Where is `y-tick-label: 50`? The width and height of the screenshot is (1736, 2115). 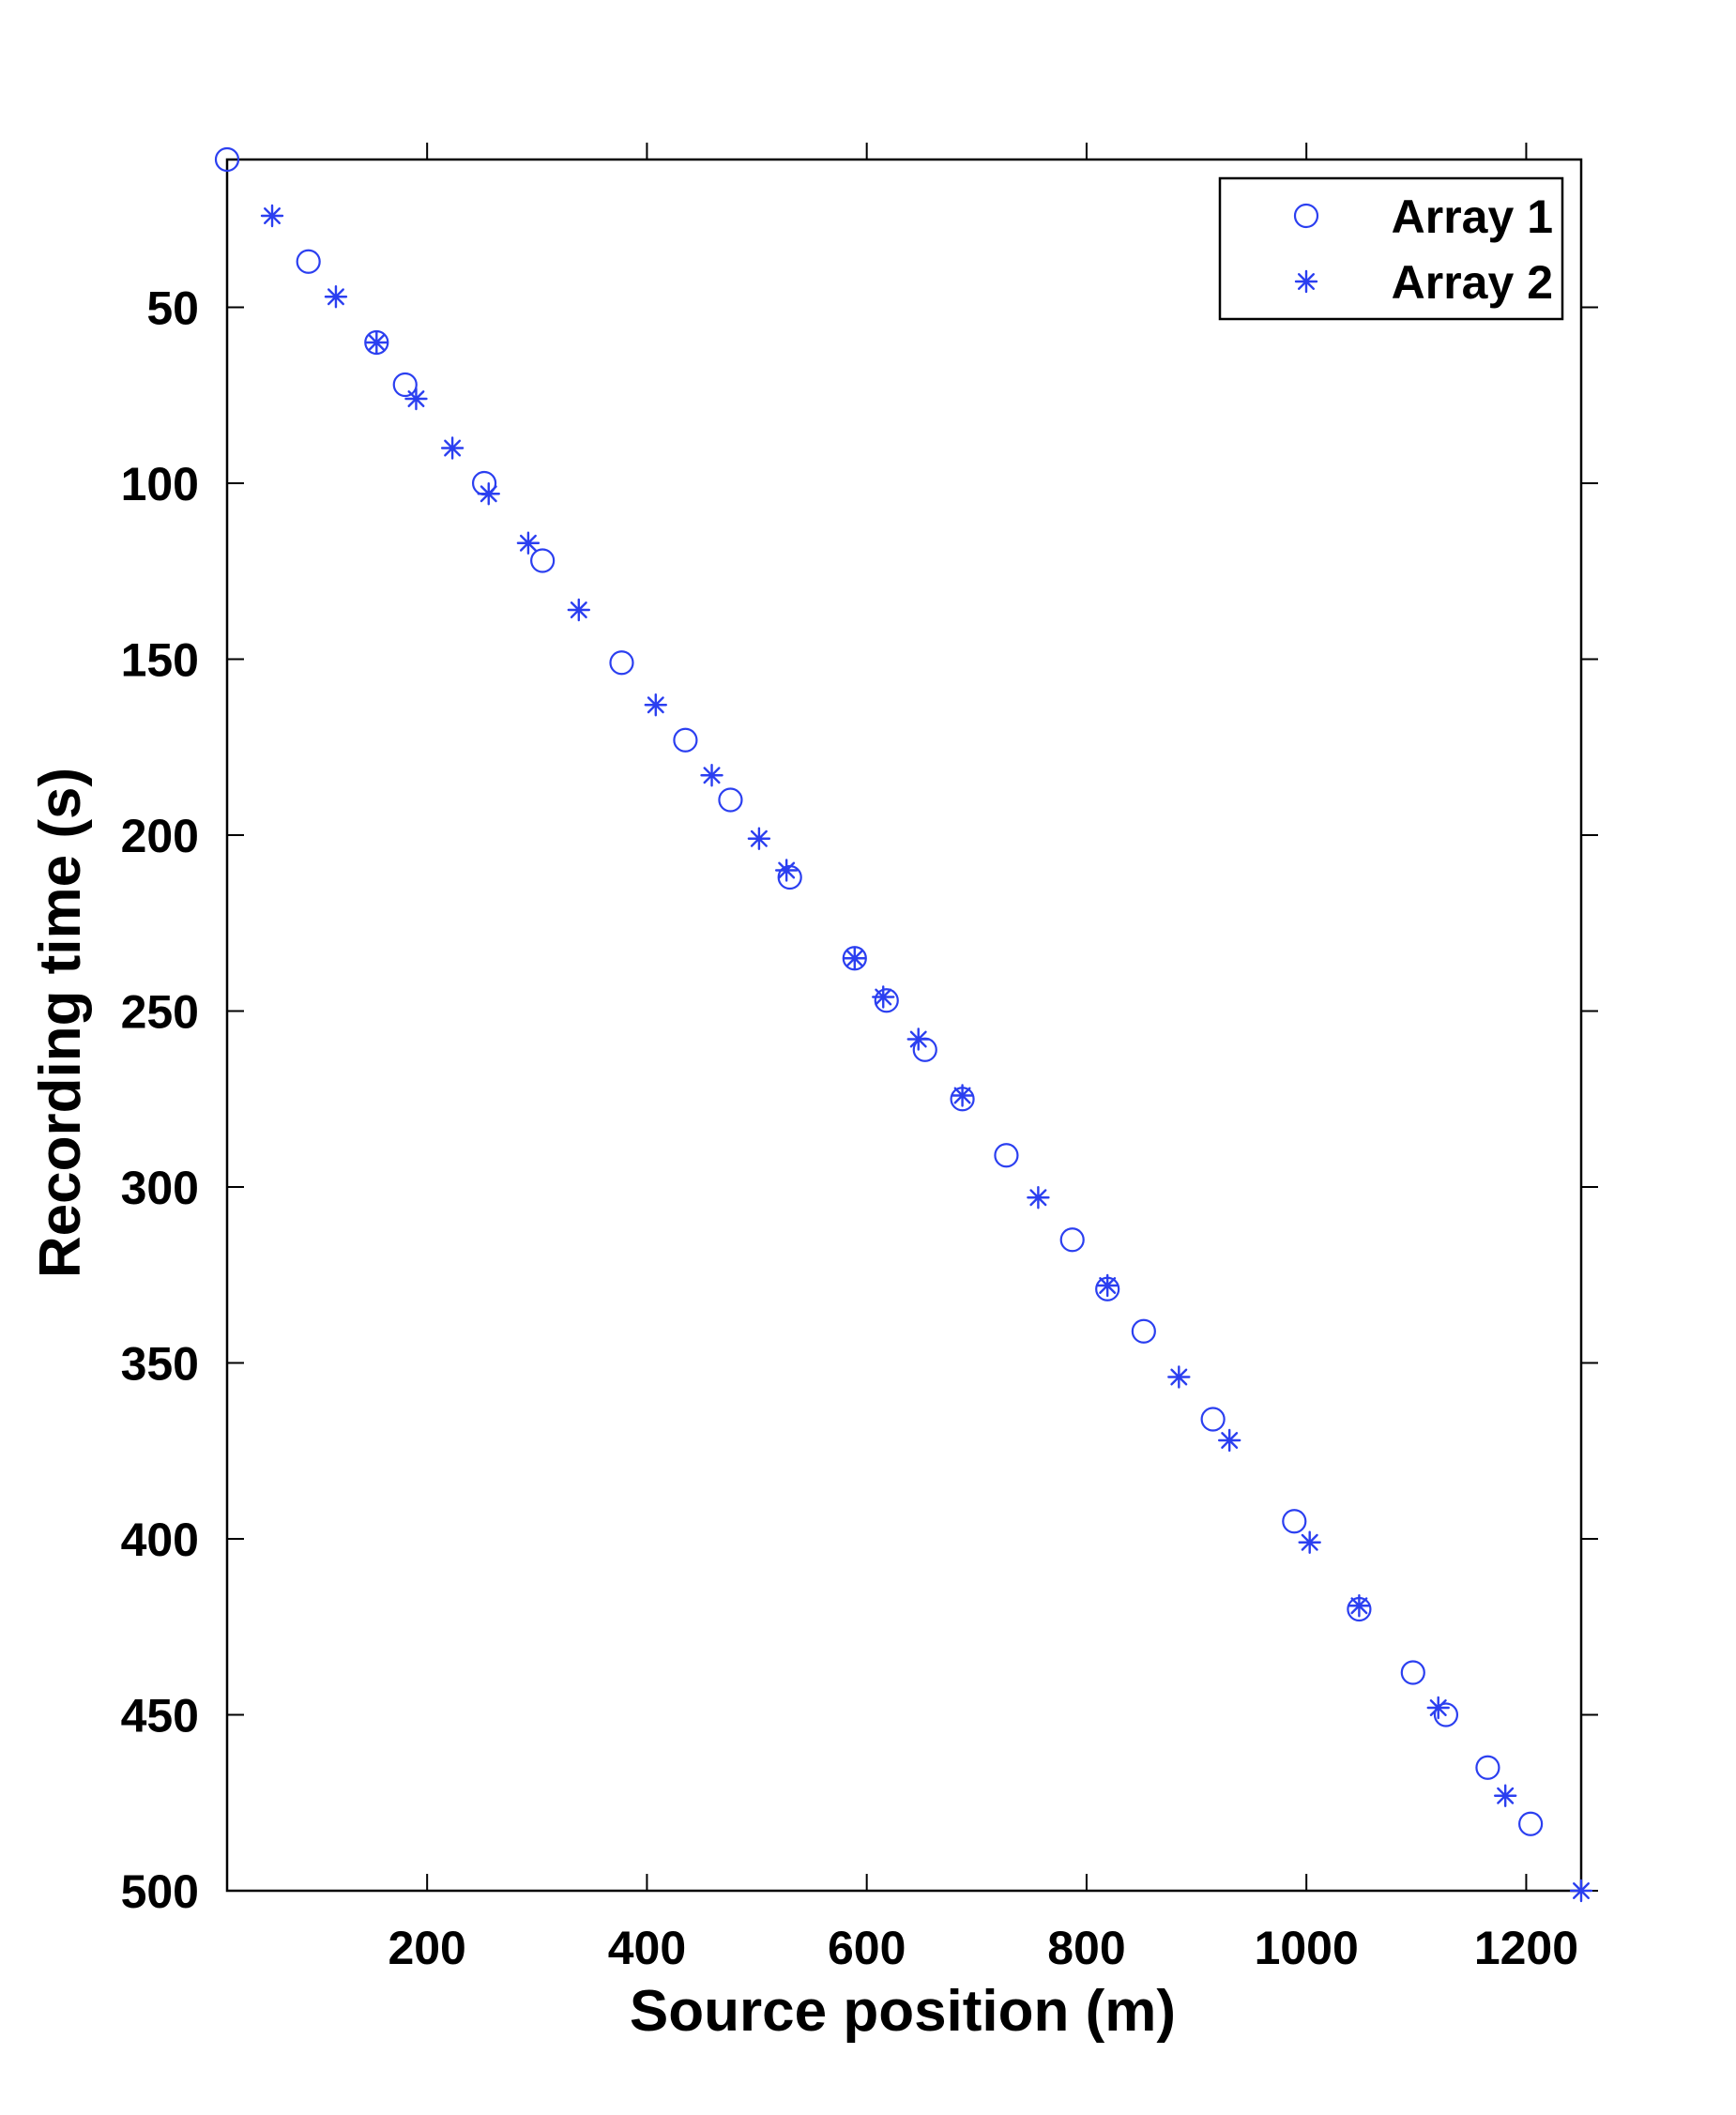 y-tick-label: 50 is located at coordinates (172, 308).